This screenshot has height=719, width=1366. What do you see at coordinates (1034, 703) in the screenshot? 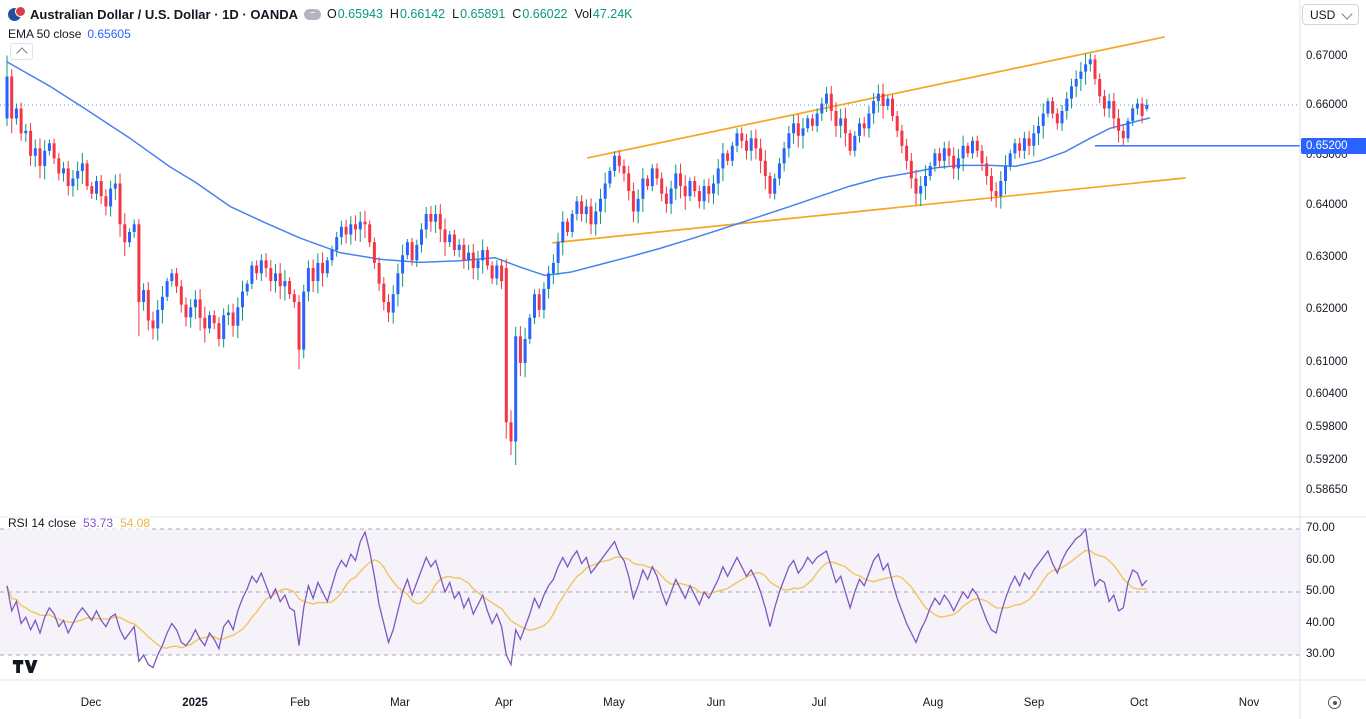
I see `time-axis-label-sep: Sep` at bounding box center [1034, 703].